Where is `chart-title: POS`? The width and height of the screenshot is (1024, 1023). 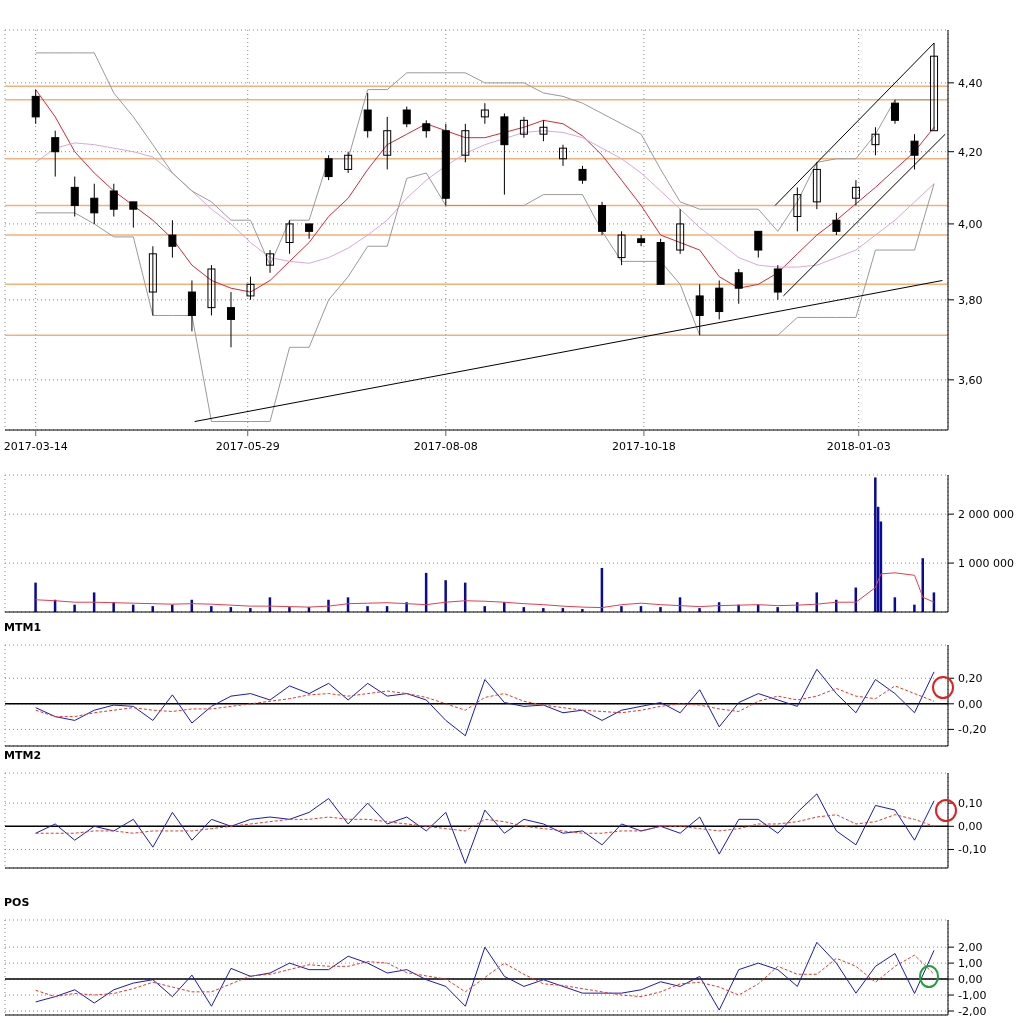
chart-title: POS is located at coordinates (17, 902).